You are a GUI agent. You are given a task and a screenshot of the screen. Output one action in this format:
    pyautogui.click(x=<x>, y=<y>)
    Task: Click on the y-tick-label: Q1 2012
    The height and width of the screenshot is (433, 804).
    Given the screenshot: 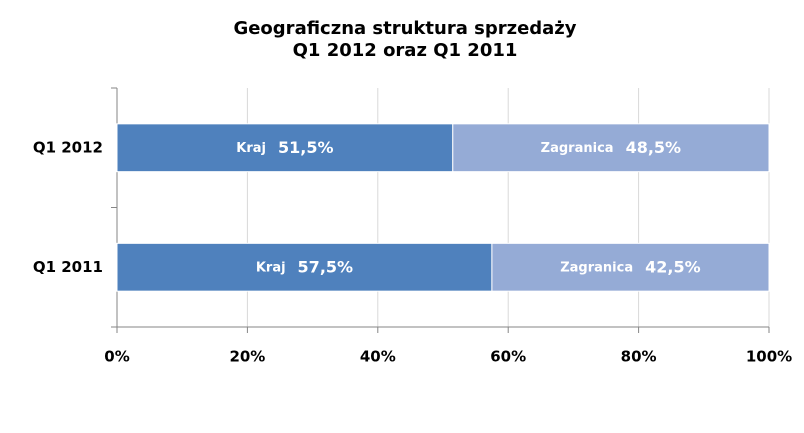 What is the action you would take?
    pyautogui.click(x=68, y=147)
    